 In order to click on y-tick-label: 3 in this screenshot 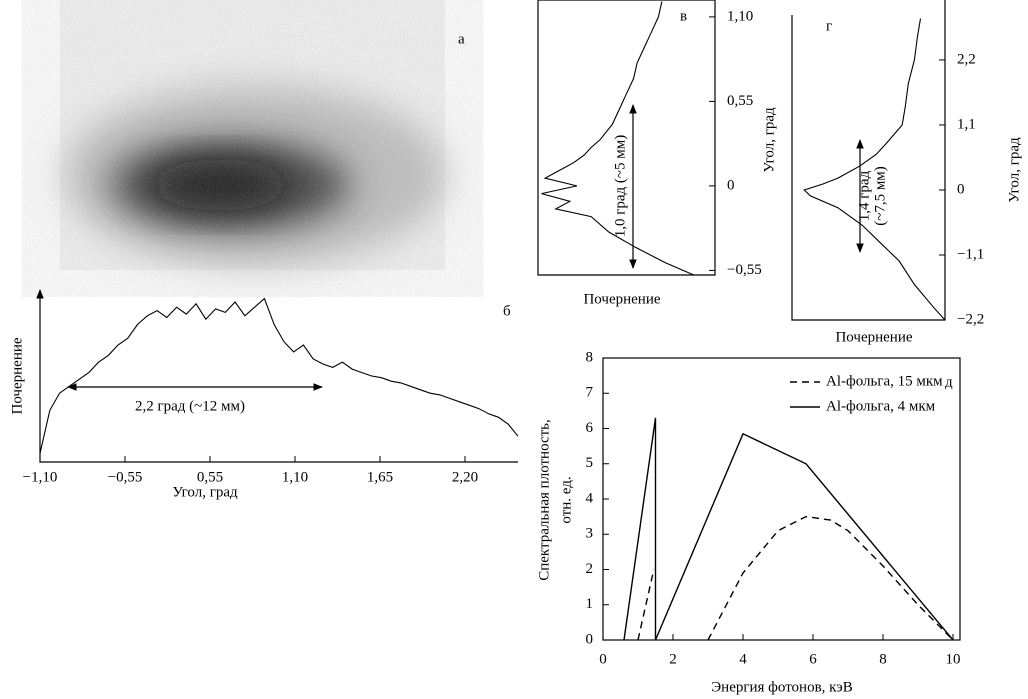, I will do `click(590, 534)`.